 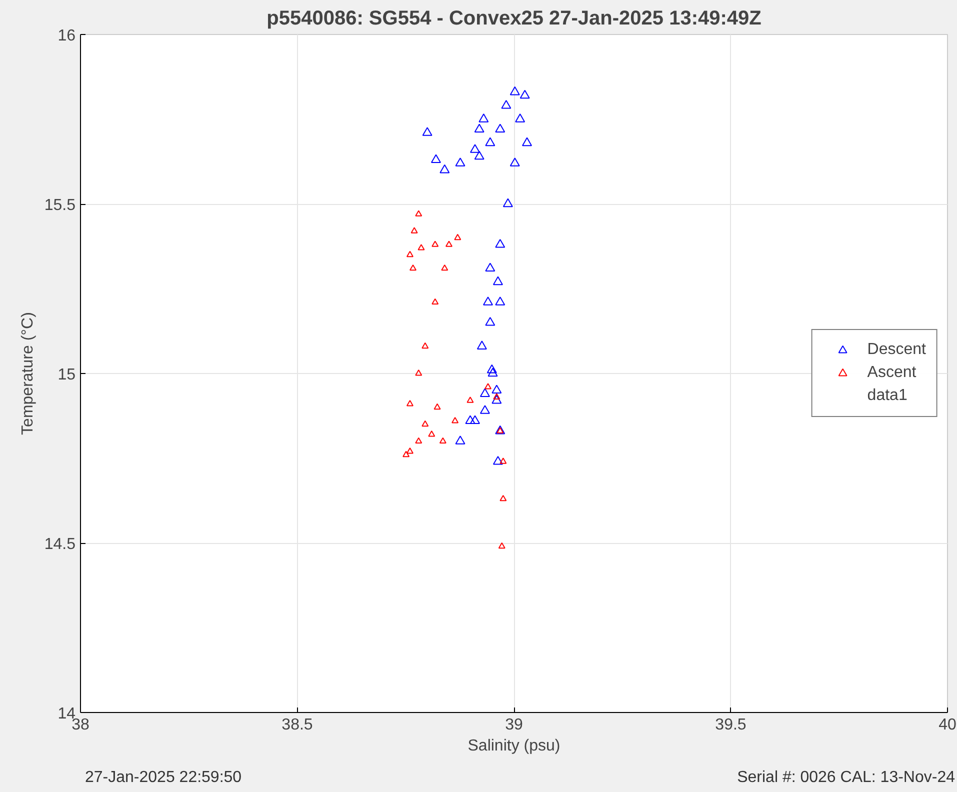 I want to click on x-tick-label: 38.5, so click(x=297, y=725).